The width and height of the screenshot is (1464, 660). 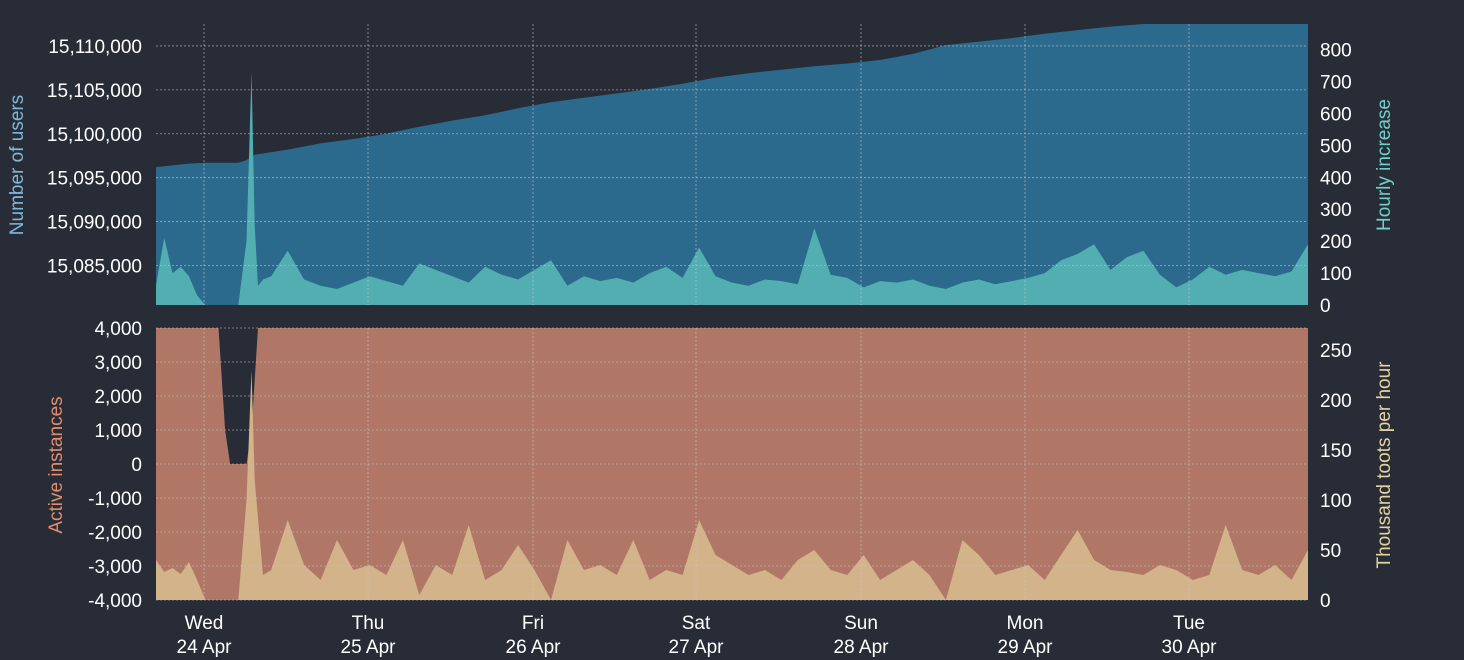 I want to click on users-y-tick: 15,090,000, so click(x=94, y=223).